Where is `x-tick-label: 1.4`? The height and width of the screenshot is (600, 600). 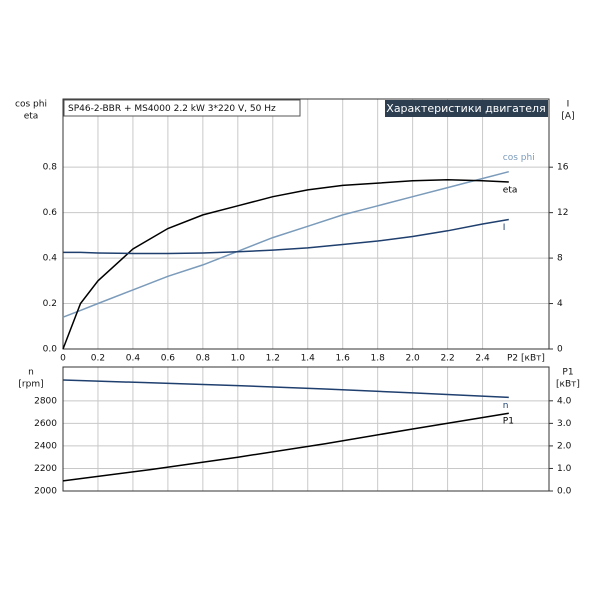 x-tick-label: 1.4 is located at coordinates (308, 359).